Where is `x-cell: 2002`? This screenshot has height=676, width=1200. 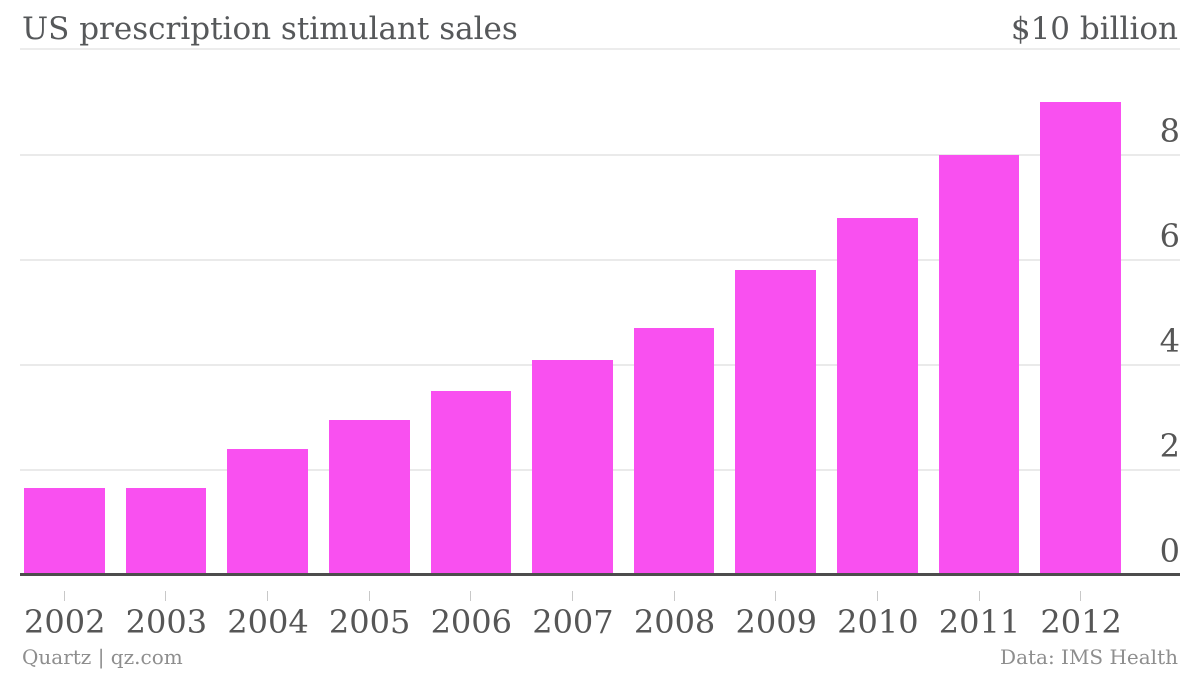
x-cell: 2002 is located at coordinates (64, 608).